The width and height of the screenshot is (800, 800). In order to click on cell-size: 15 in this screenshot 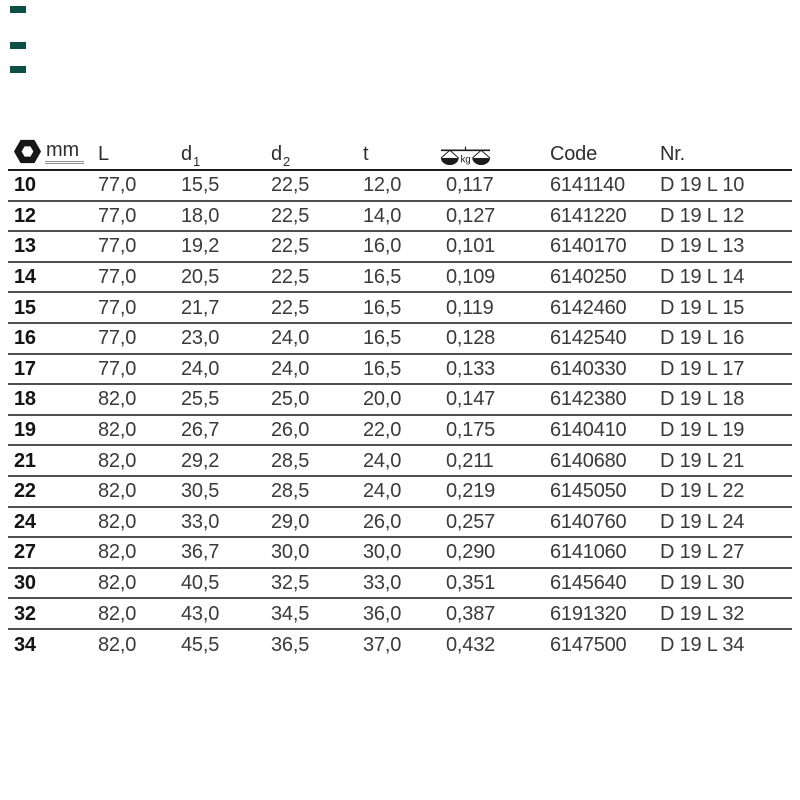, I will do `click(25, 307)`.